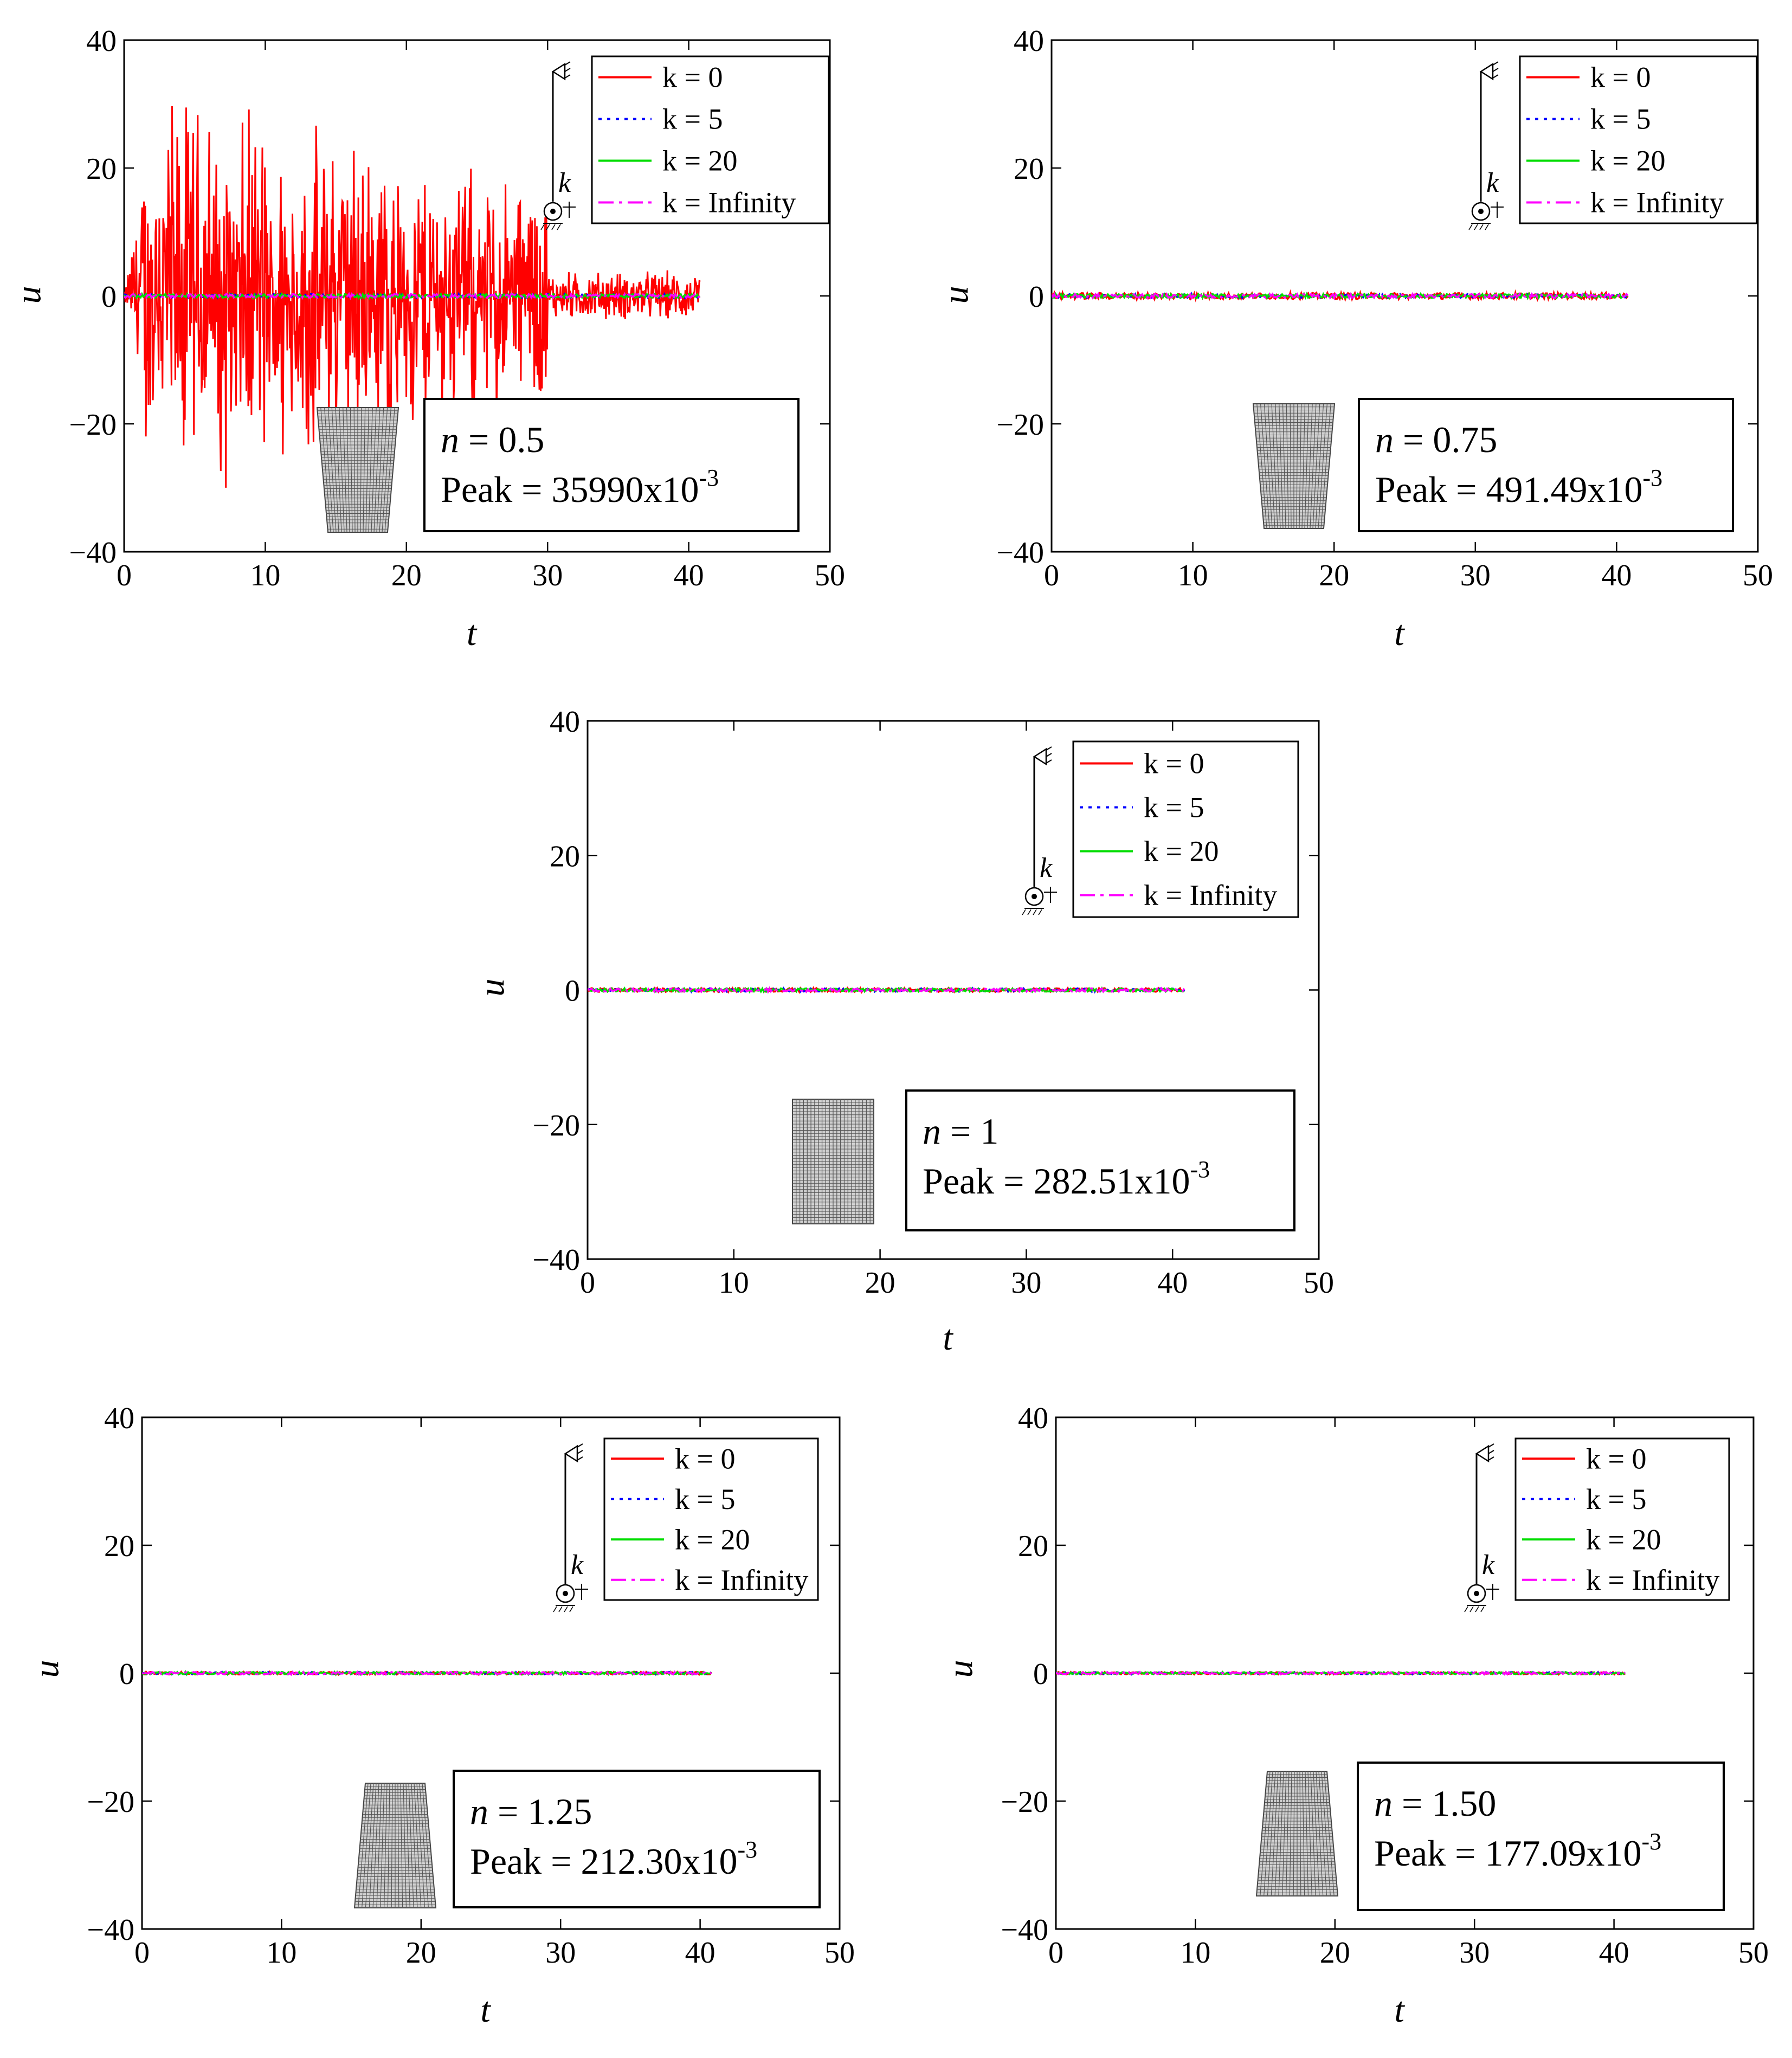  I want to click on x-tick-label: 20, so click(406, 576).